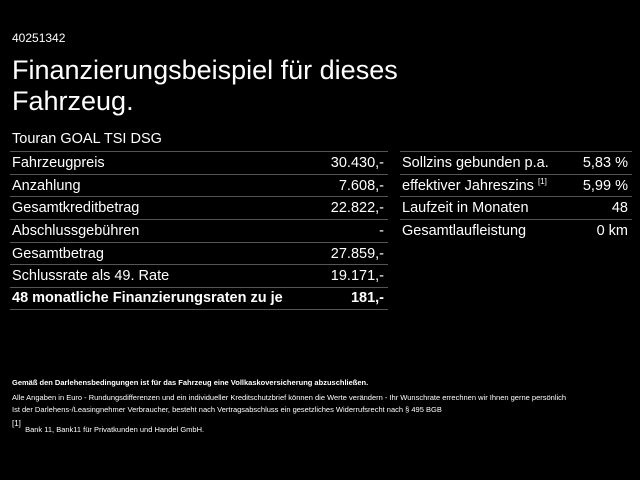 This screenshot has height=480, width=640. I want to click on table-row: Gesamtkreditbetrag 22.822,-, so click(199, 207).